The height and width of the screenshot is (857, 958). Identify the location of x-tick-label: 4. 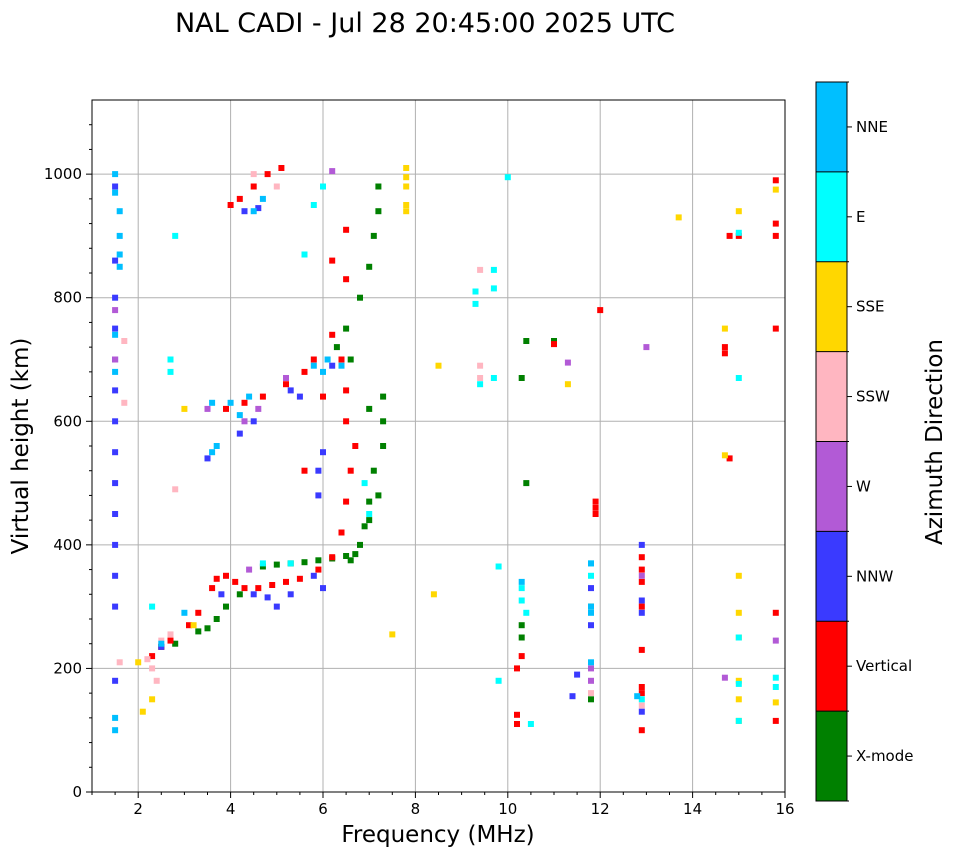
(231, 809).